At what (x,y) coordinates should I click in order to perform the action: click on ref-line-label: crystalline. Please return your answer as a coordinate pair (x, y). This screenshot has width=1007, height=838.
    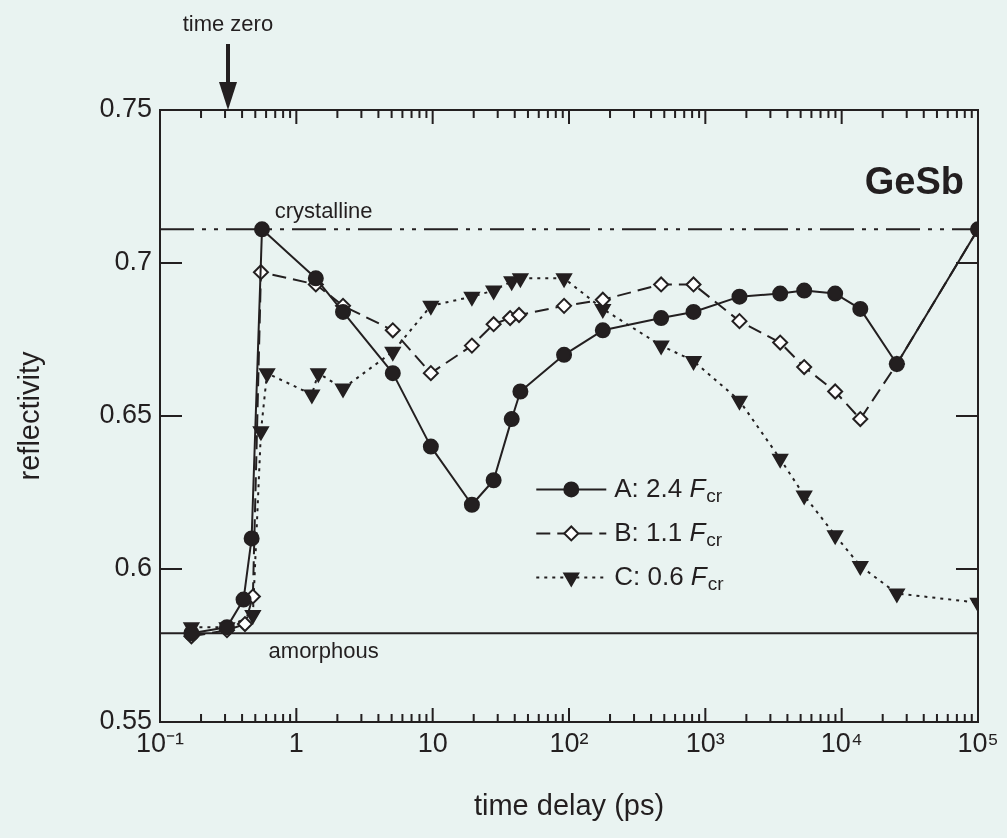
    Looking at the image, I should click on (323, 211).